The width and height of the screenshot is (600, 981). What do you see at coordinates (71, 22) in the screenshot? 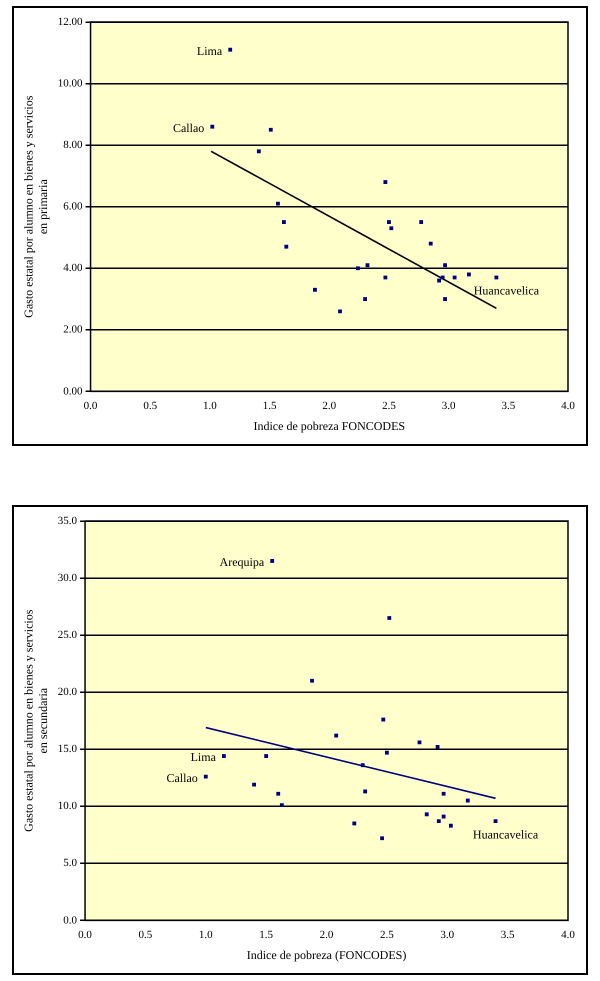
I see `y-tick-label: 12.00` at bounding box center [71, 22].